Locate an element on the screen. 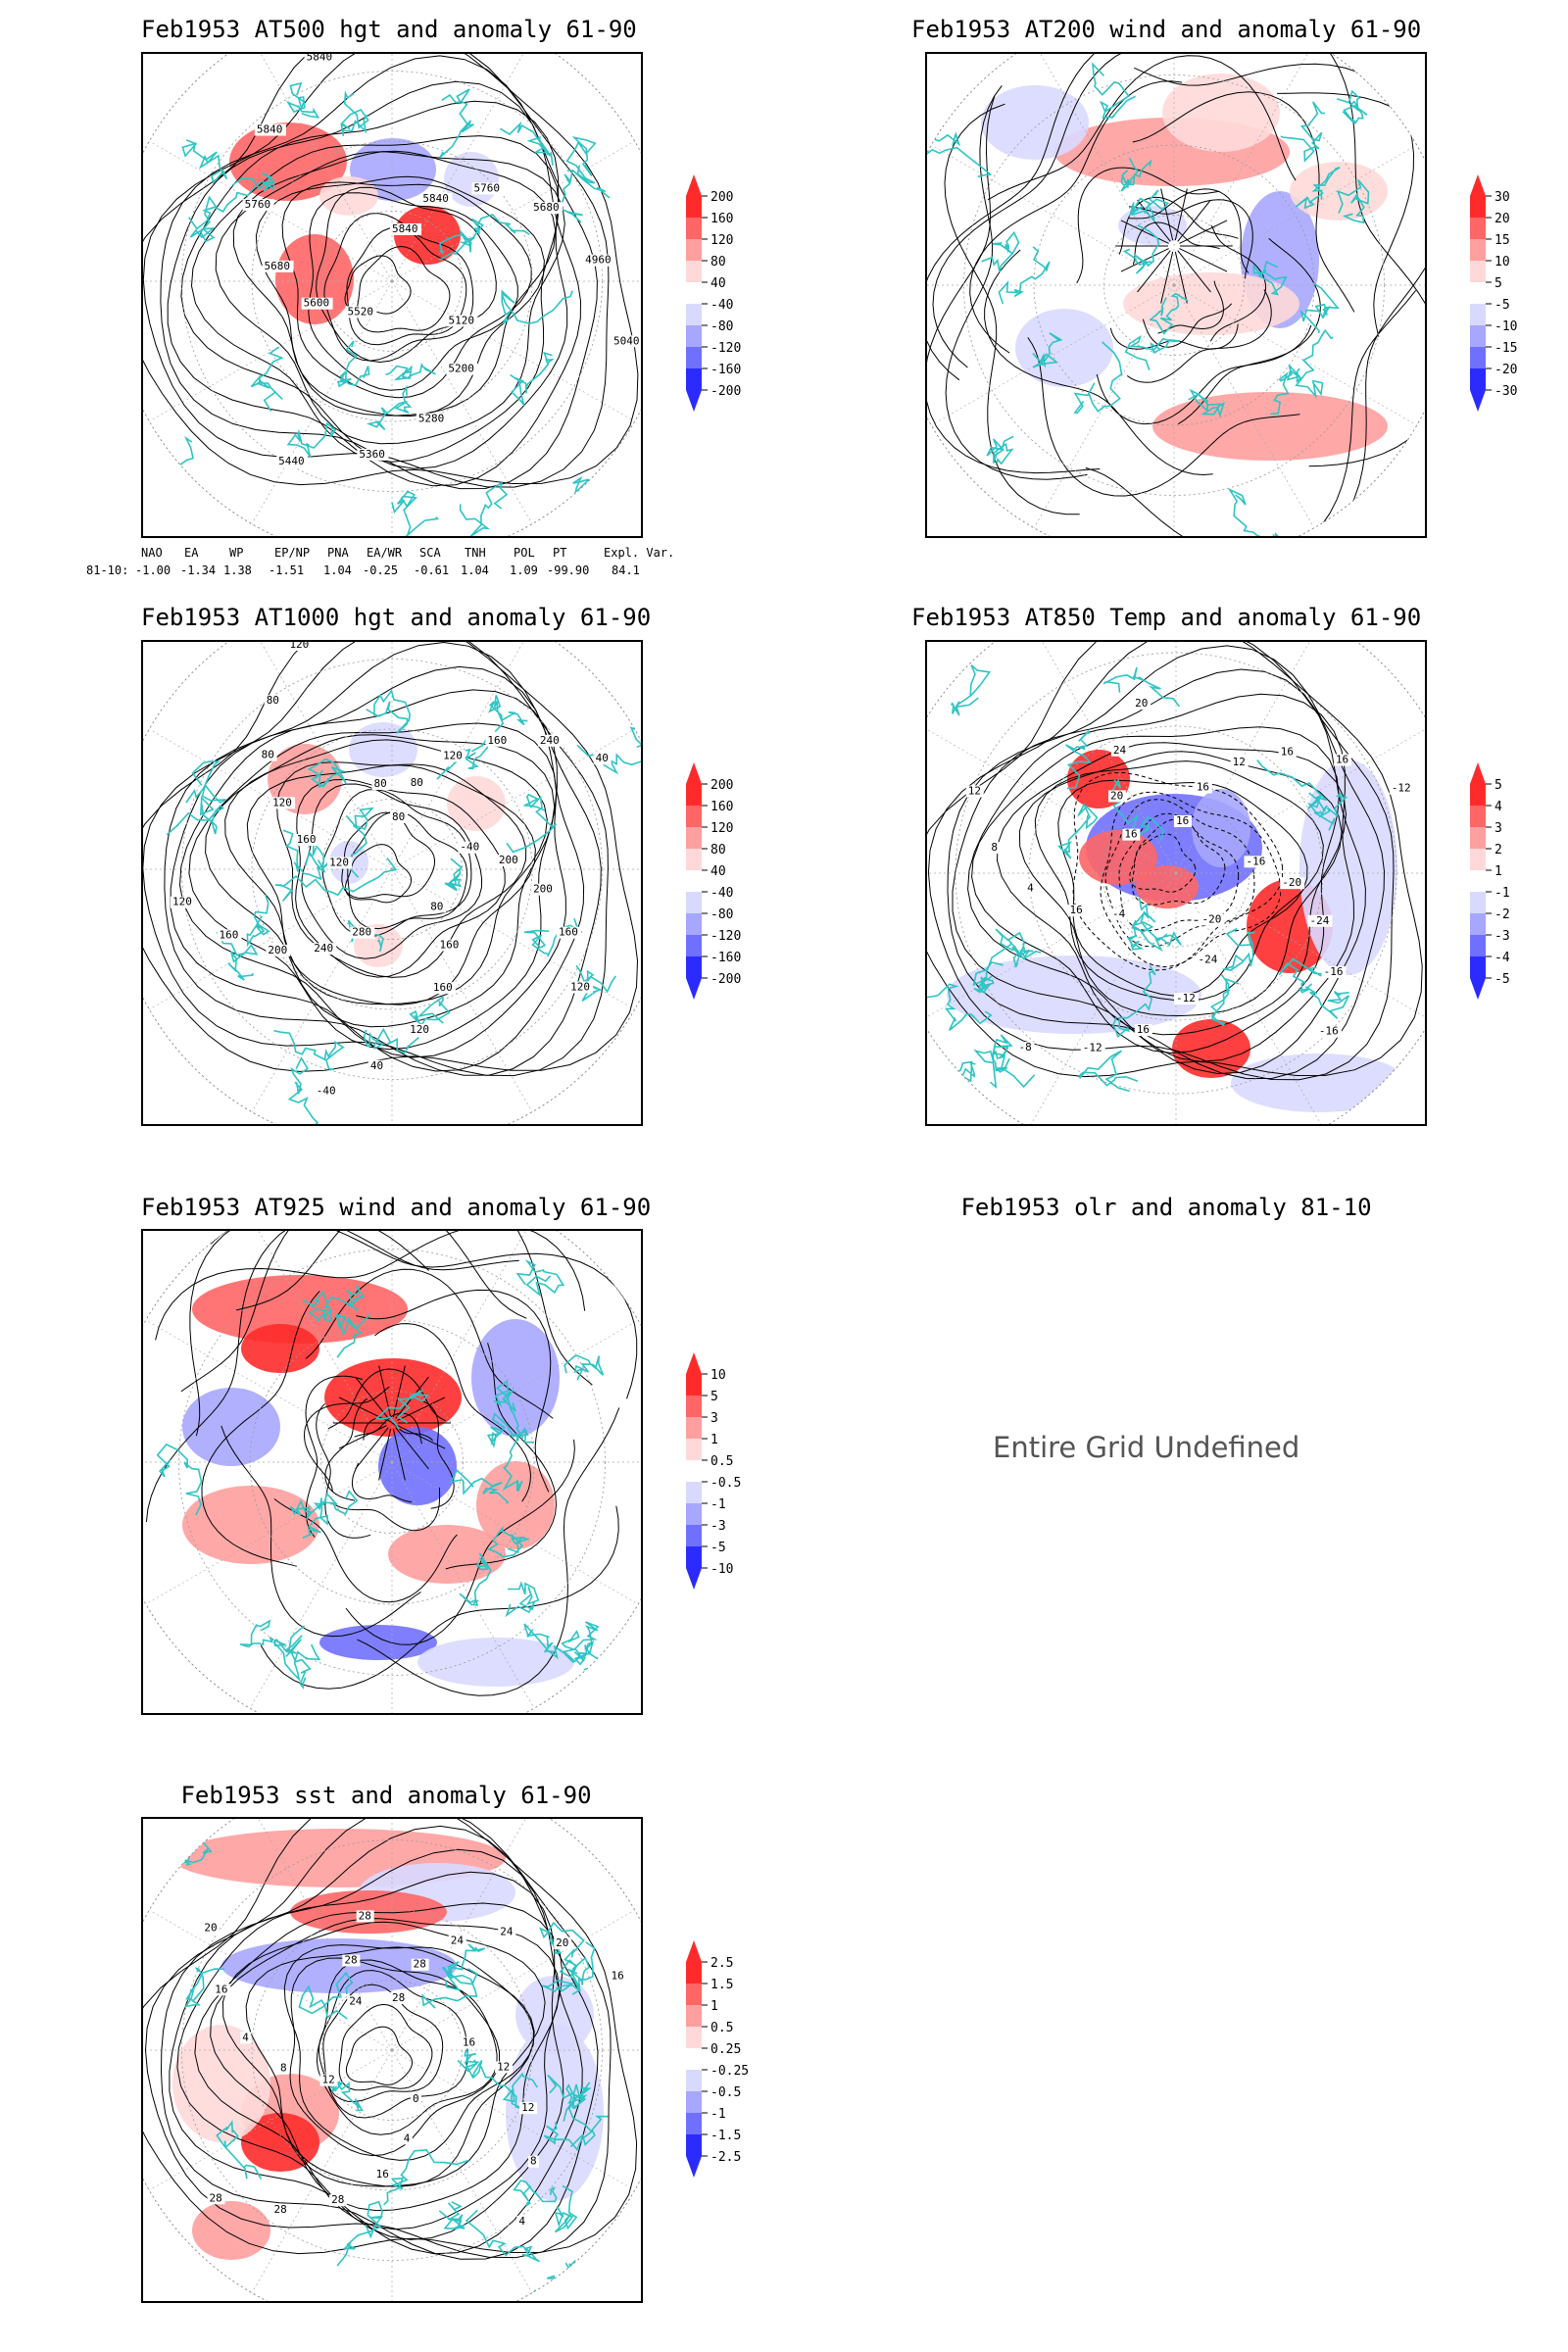 Image resolution: width=1568 pixels, height=2352 pixels. contour-label: 5440 is located at coordinates (291, 461).